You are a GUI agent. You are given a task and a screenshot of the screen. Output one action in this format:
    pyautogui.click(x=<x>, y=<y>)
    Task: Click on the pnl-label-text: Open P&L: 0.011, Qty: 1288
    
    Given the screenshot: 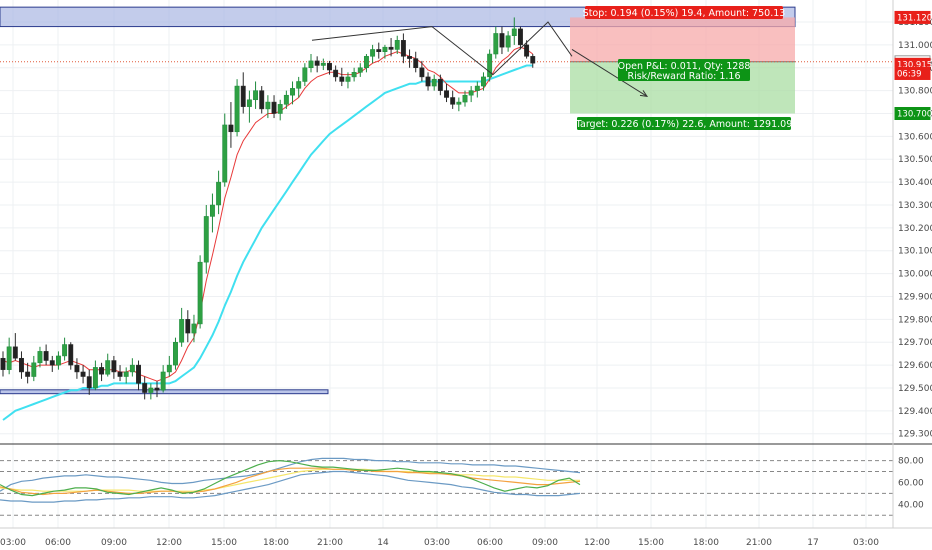 What is the action you would take?
    pyautogui.click(x=684, y=66)
    